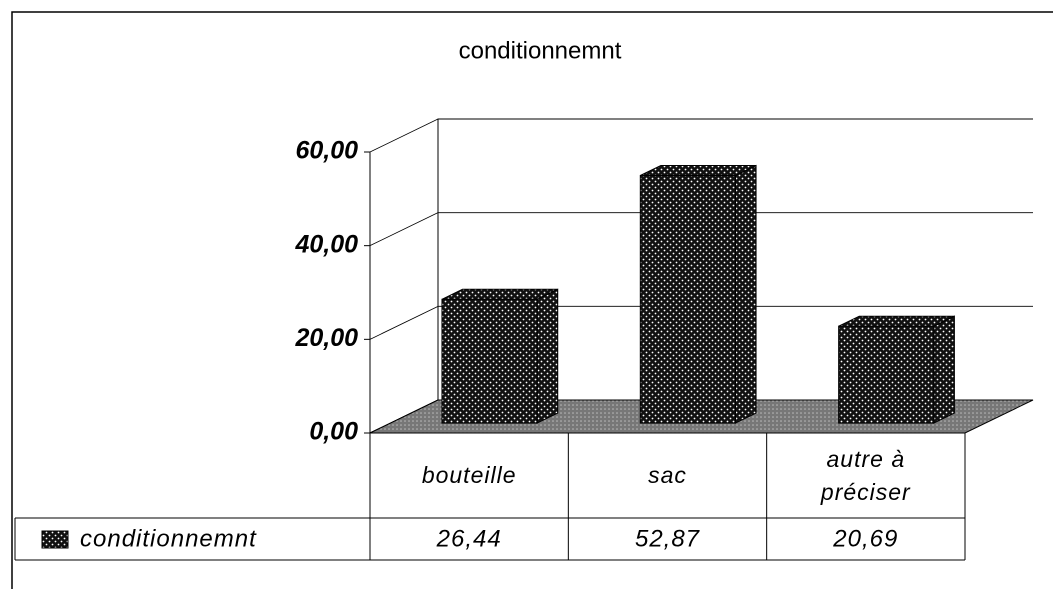 Image resolution: width=1053 pixels, height=589 pixels. I want to click on y-tick-label: 20,00, so click(326, 338).